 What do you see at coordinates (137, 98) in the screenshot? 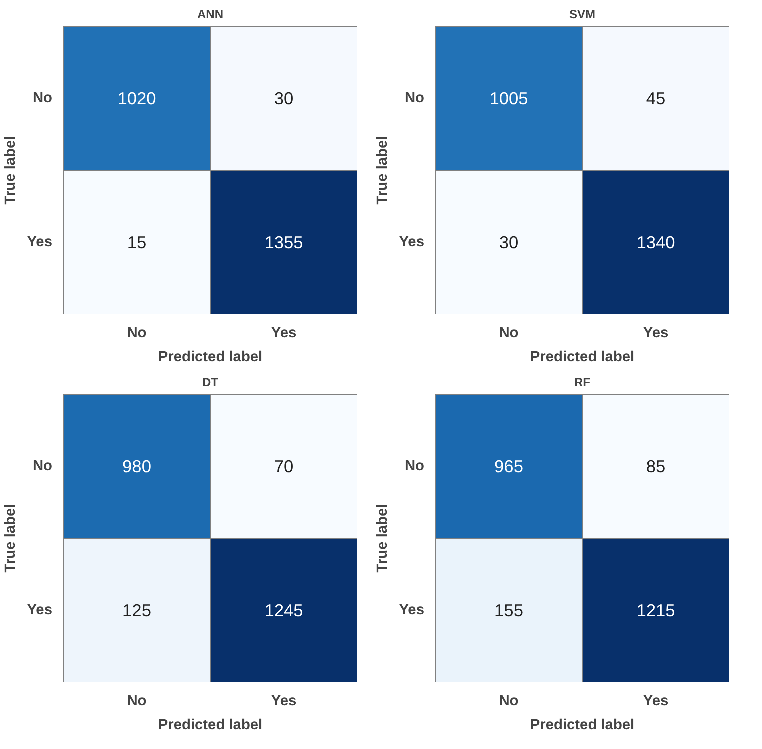
I see `data-label: 1020` at bounding box center [137, 98].